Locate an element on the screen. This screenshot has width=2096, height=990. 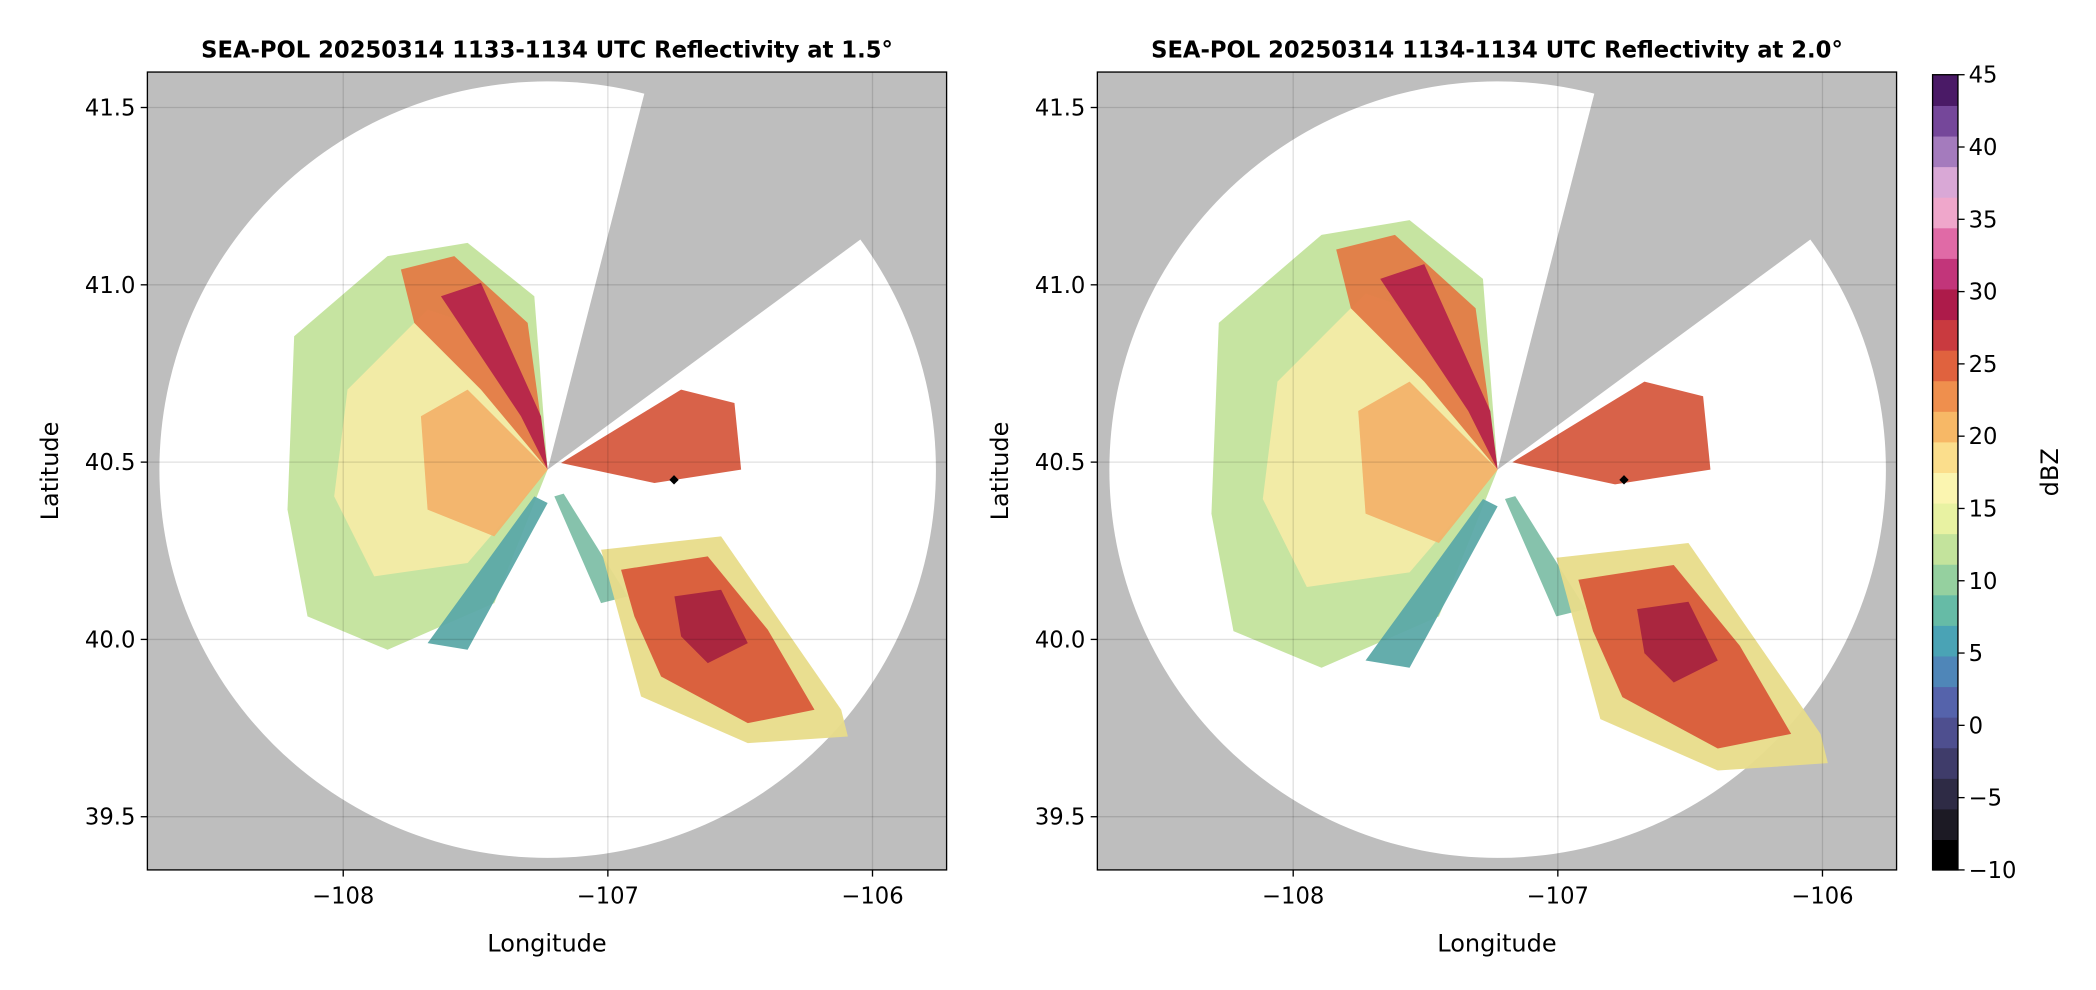
colorbar-tick-label: 30 is located at coordinates (1983, 293).